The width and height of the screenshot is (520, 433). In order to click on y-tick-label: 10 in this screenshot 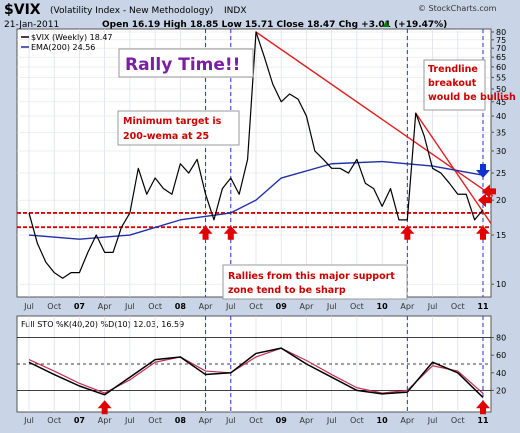, I will do `click(501, 284)`.